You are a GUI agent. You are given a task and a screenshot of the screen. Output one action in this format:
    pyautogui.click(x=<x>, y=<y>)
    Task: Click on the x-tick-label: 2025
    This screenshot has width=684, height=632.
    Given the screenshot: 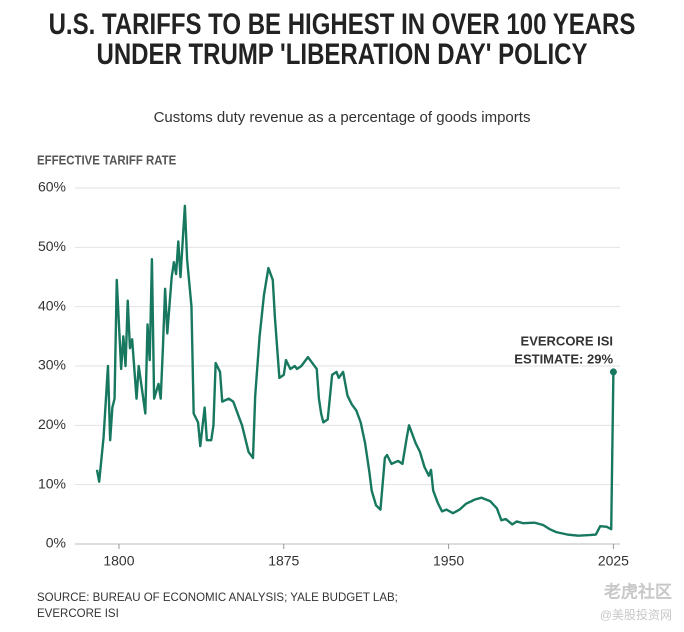 What is the action you would take?
    pyautogui.click(x=613, y=561)
    